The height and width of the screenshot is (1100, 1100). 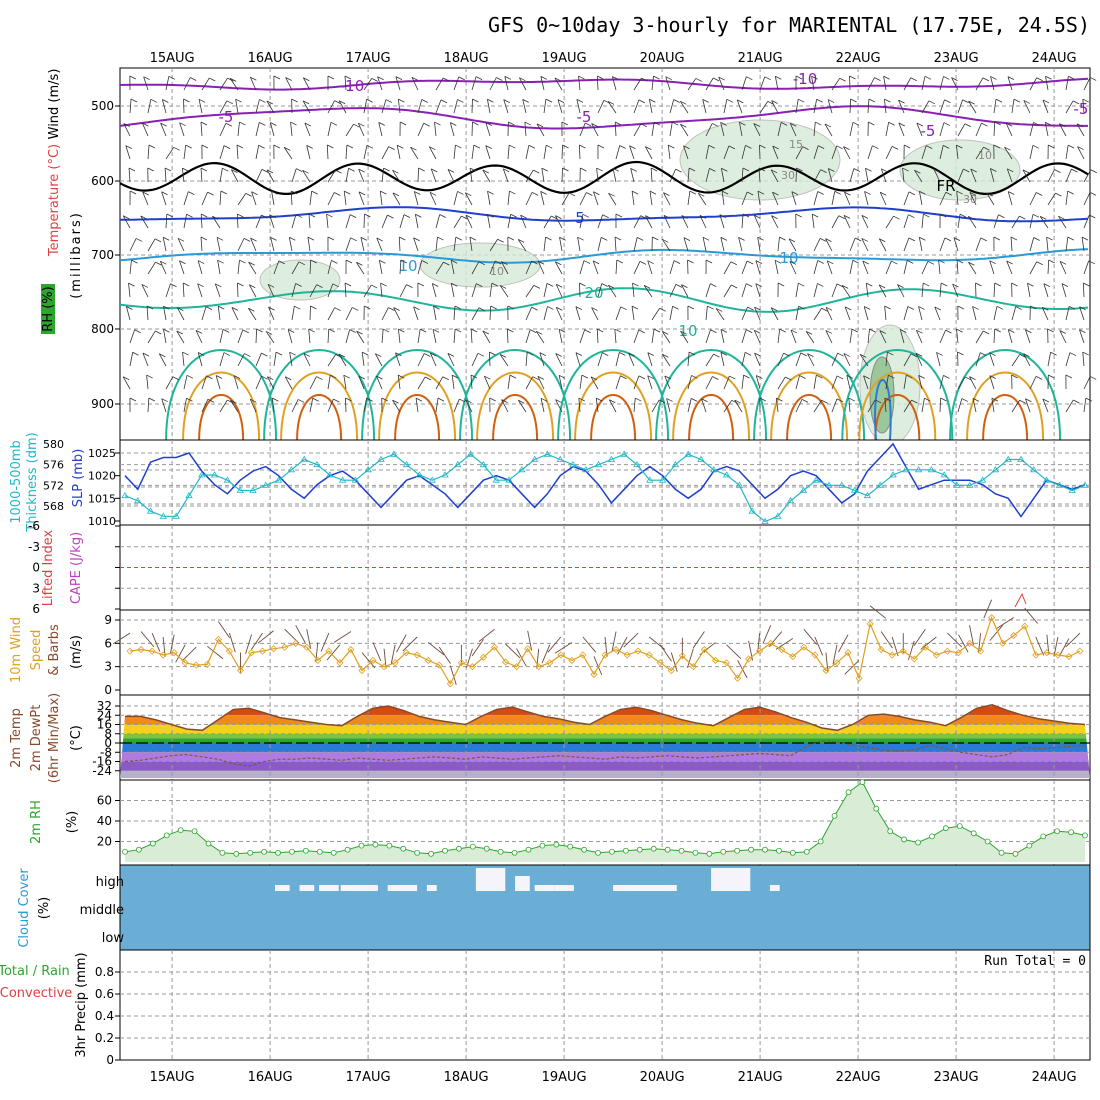 I want to click on tick-label: 20, so click(x=104, y=842).